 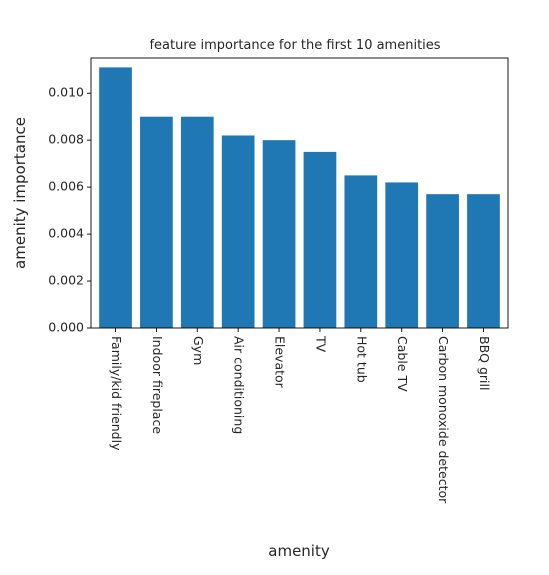 I want to click on y-tick-label: 0.008, so click(x=66, y=139).